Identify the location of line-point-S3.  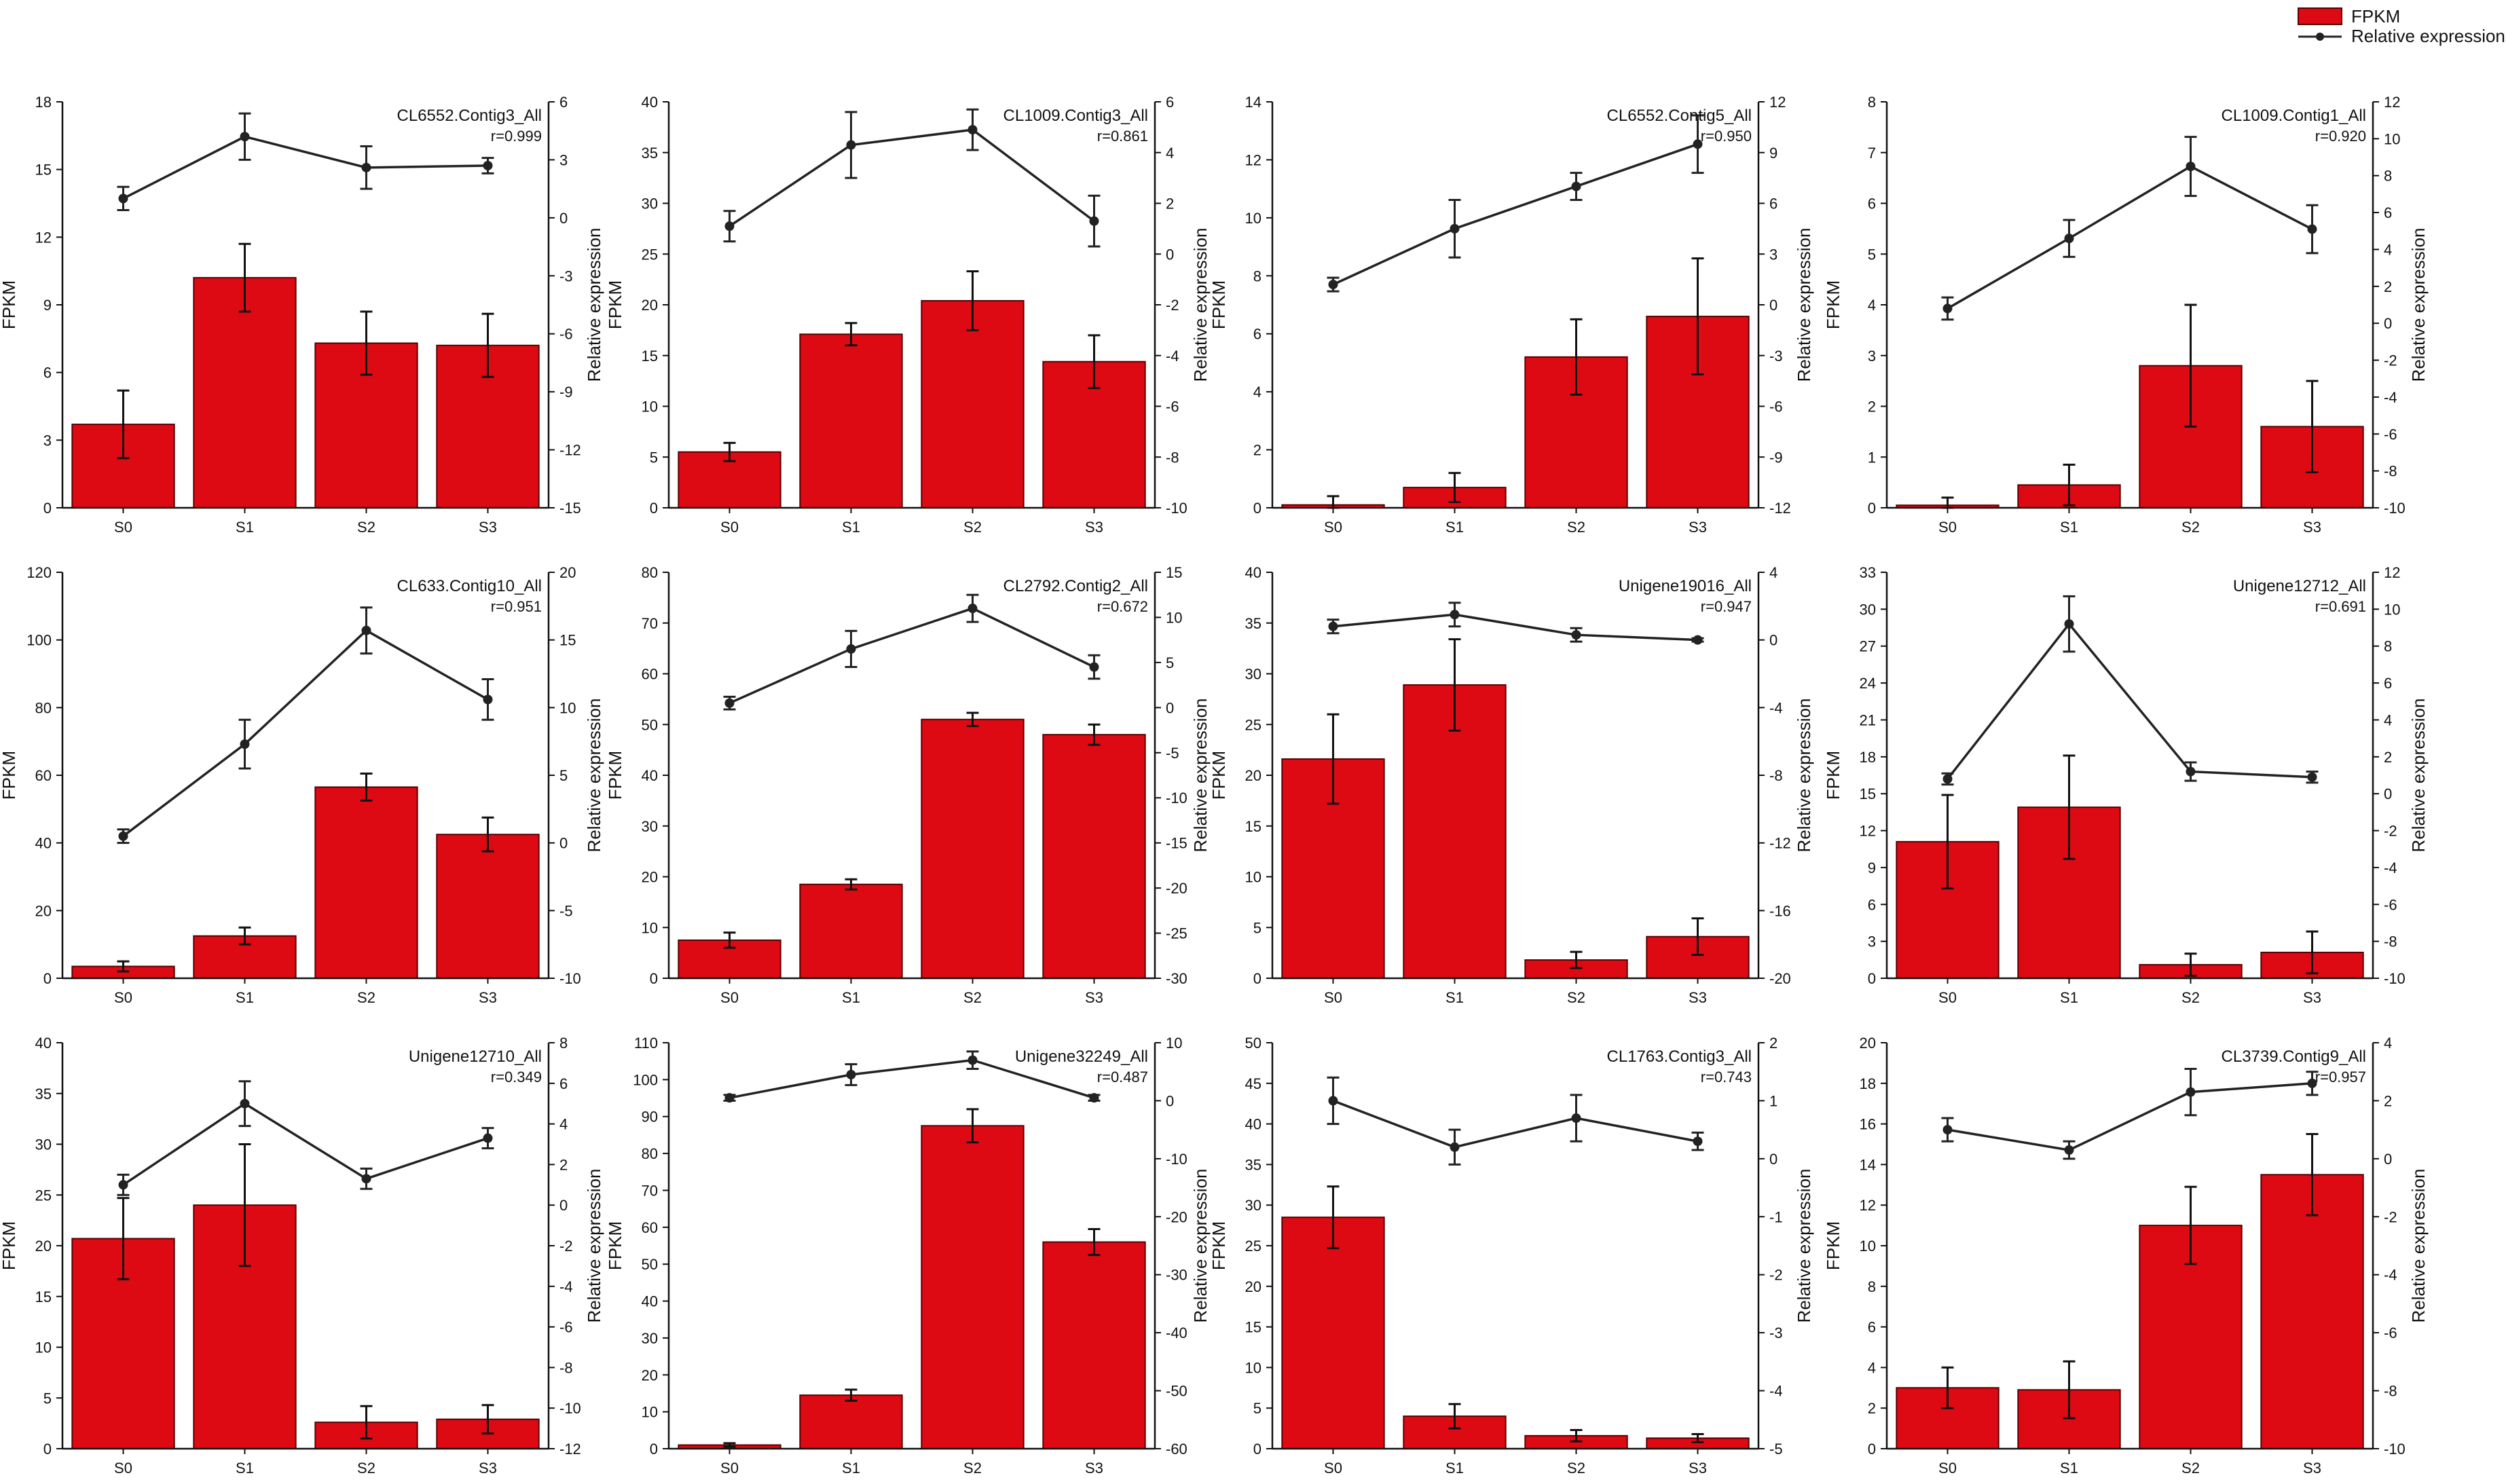
(2312, 777).